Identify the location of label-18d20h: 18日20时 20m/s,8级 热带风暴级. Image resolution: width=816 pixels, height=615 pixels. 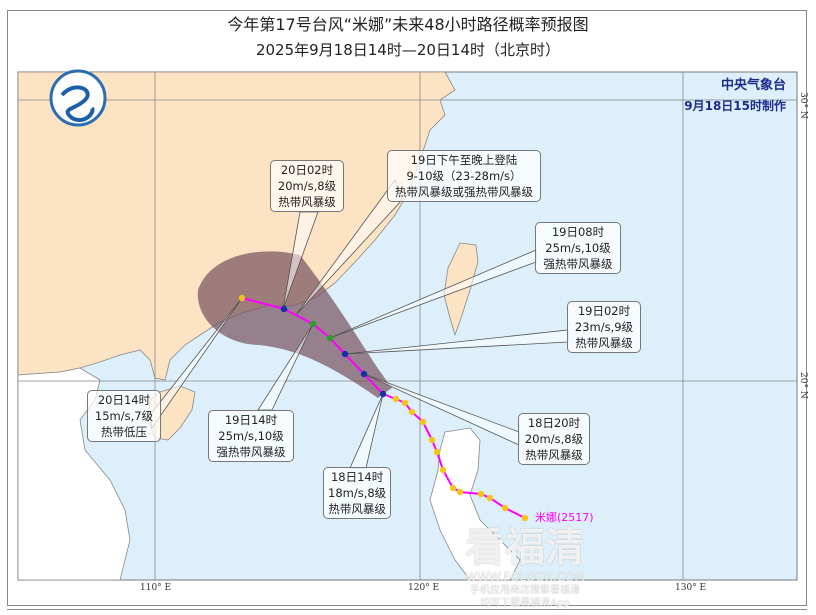
(554, 439).